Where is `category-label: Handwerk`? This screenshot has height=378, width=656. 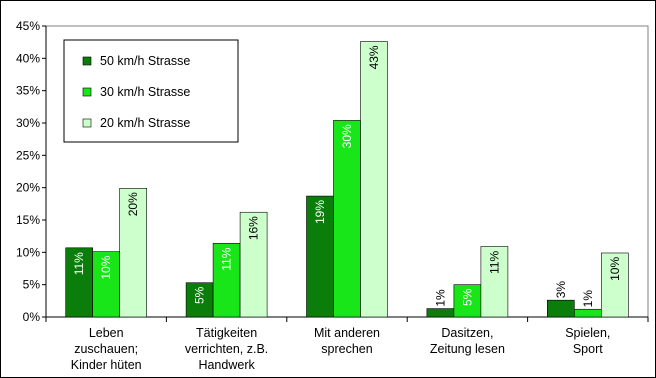
category-label: Handwerk is located at coordinates (226, 365).